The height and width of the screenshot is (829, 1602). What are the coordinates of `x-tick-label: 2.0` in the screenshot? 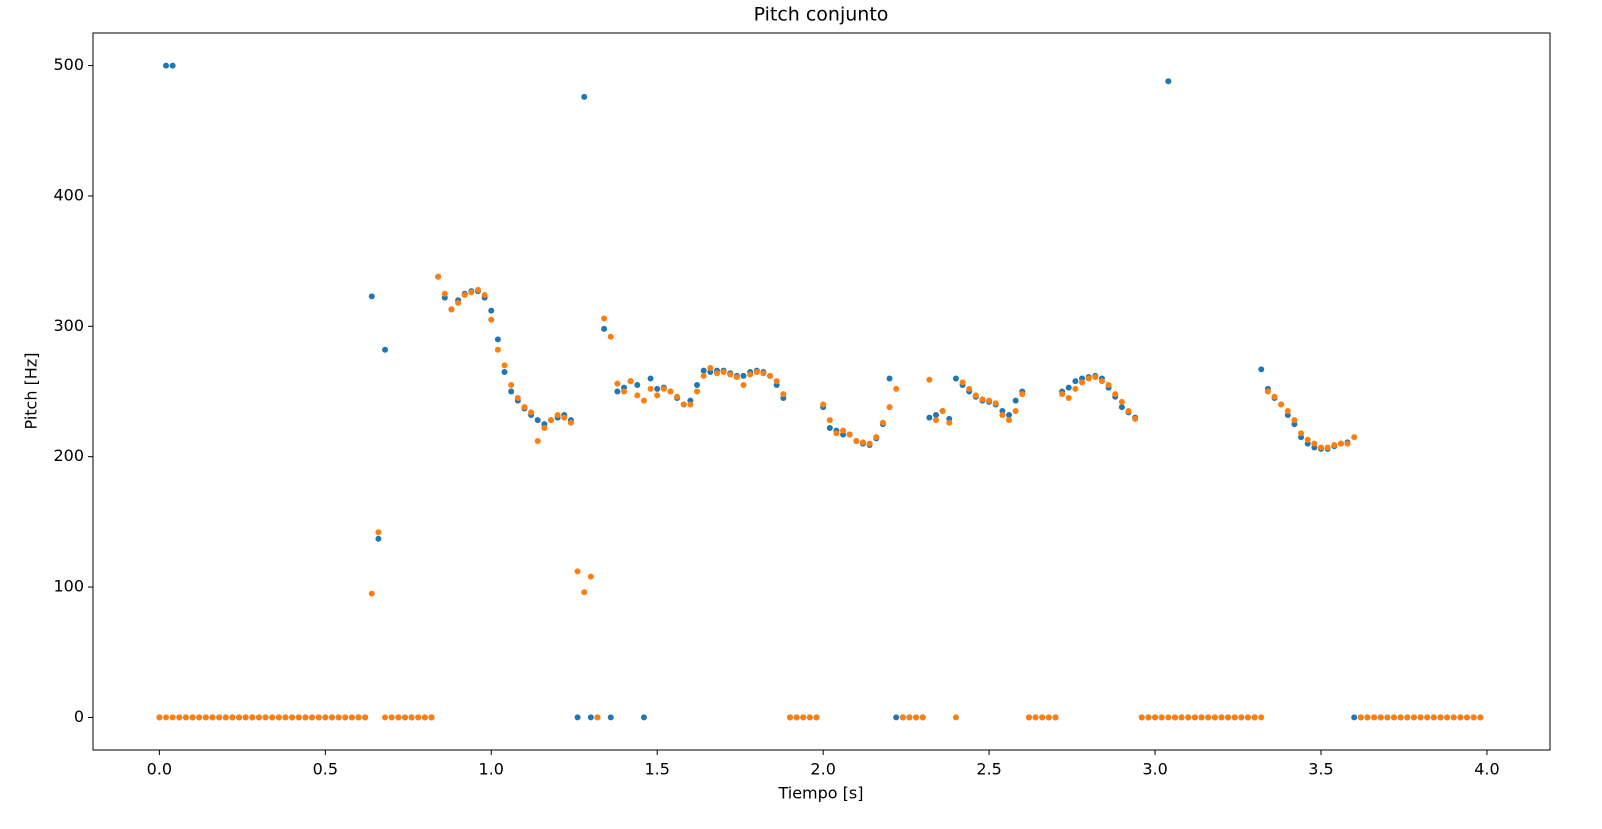 It's located at (822, 769).